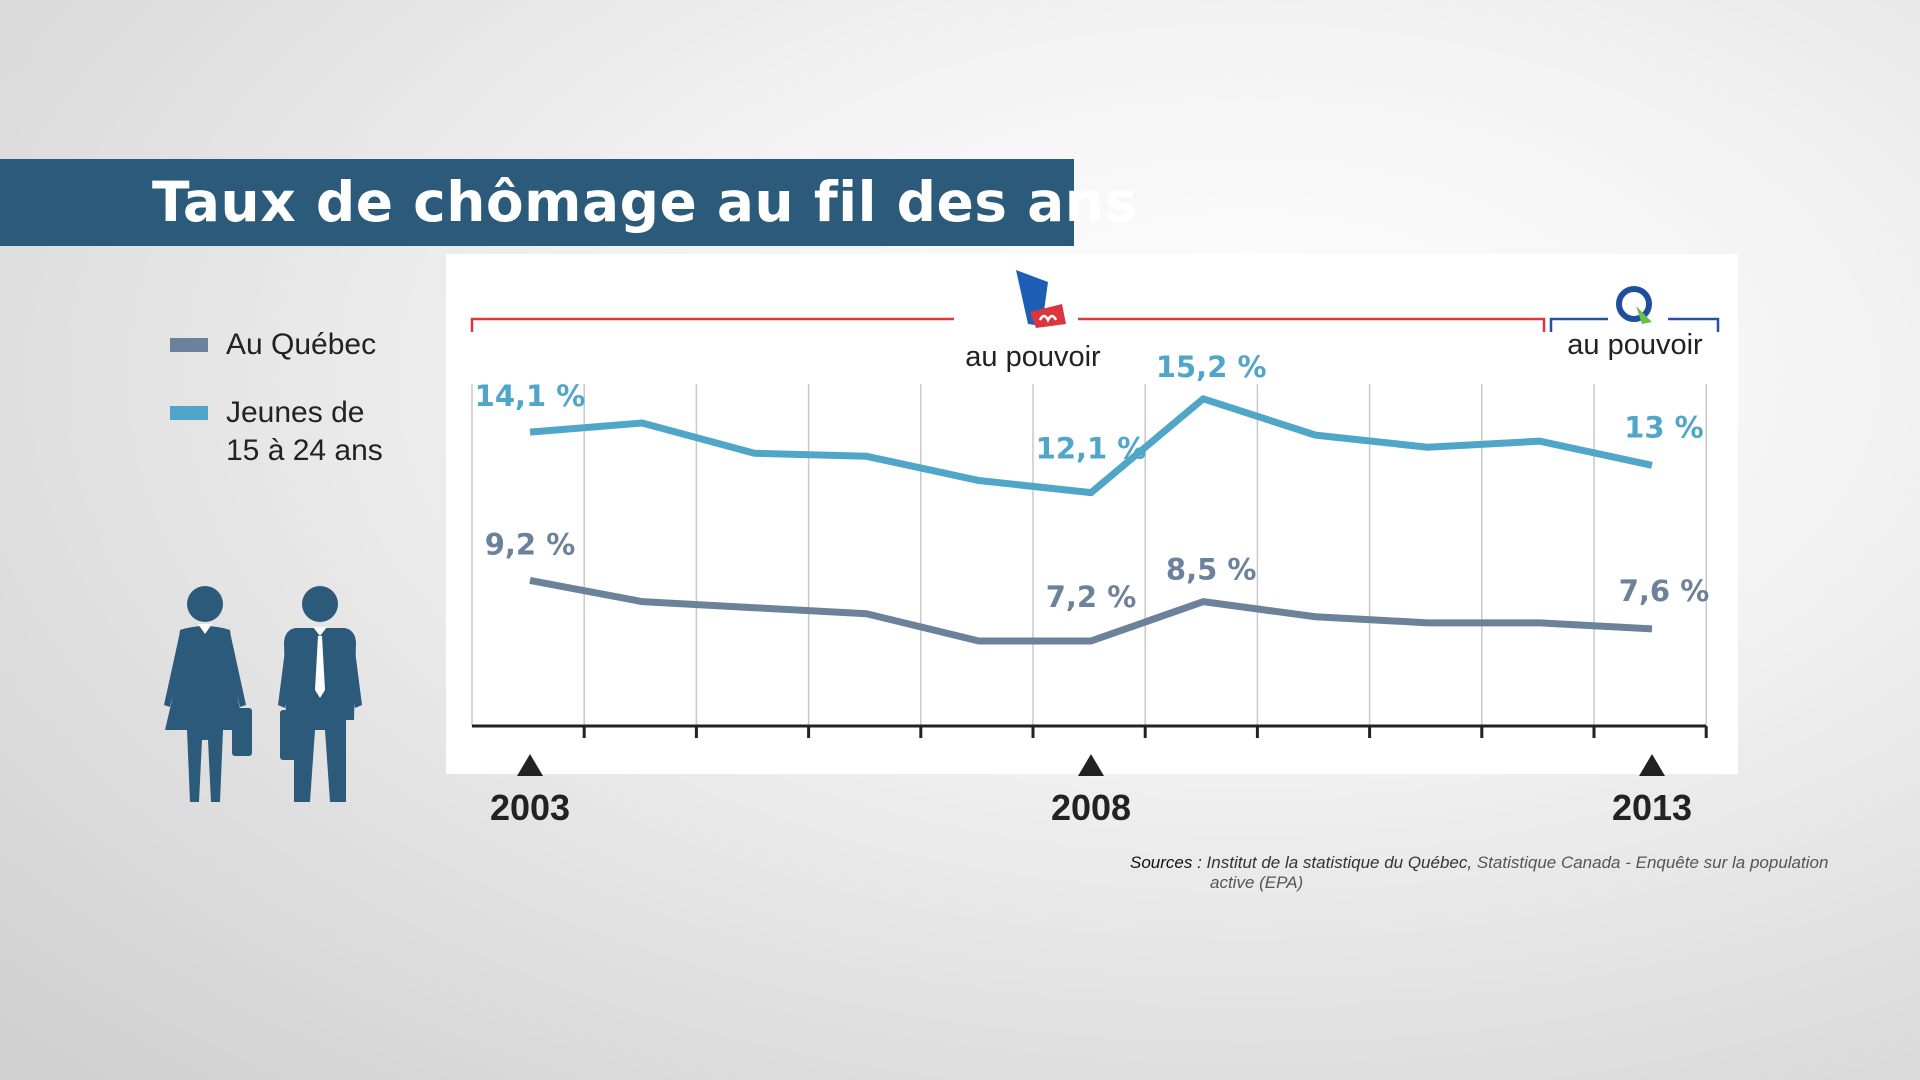 The width and height of the screenshot is (1920, 1080). I want to click on data-label: 7,2 %, so click(1091, 597).